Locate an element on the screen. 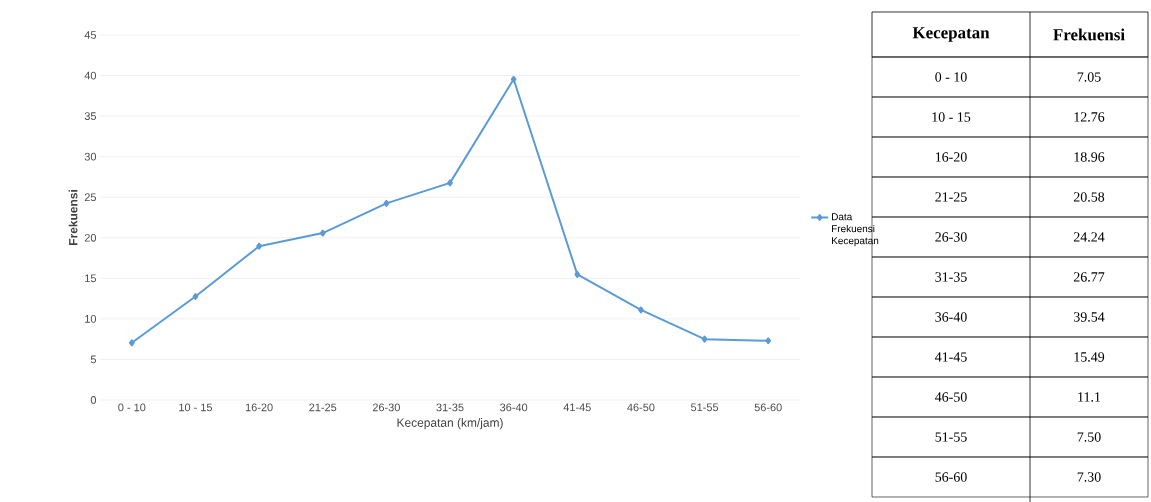 The height and width of the screenshot is (502, 1151). x-tick-label: 46-50 is located at coordinates (641, 407).